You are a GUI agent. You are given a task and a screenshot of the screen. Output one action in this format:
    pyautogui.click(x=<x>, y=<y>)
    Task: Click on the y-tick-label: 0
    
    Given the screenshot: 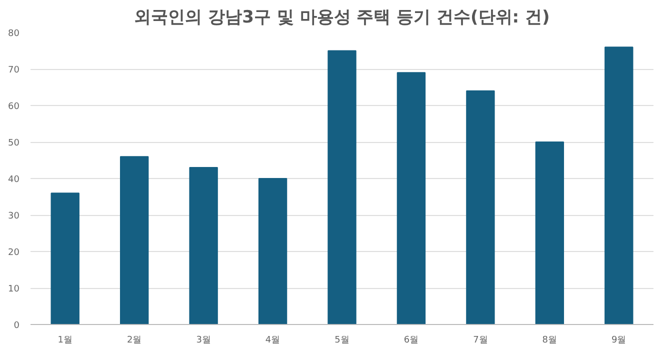 What is the action you would take?
    pyautogui.click(x=17, y=326)
    